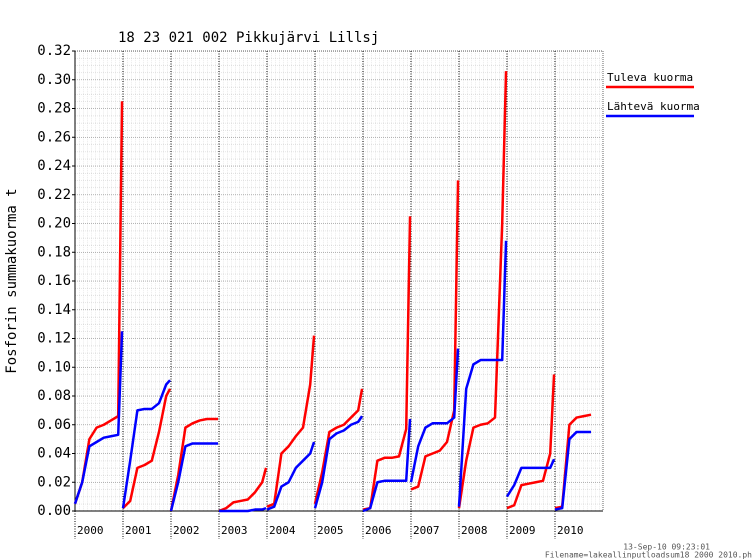 Image resolution: width=755 pixels, height=560 pixels. What do you see at coordinates (522, 530) in the screenshot?
I see `x-tick-label: 2009` at bounding box center [522, 530].